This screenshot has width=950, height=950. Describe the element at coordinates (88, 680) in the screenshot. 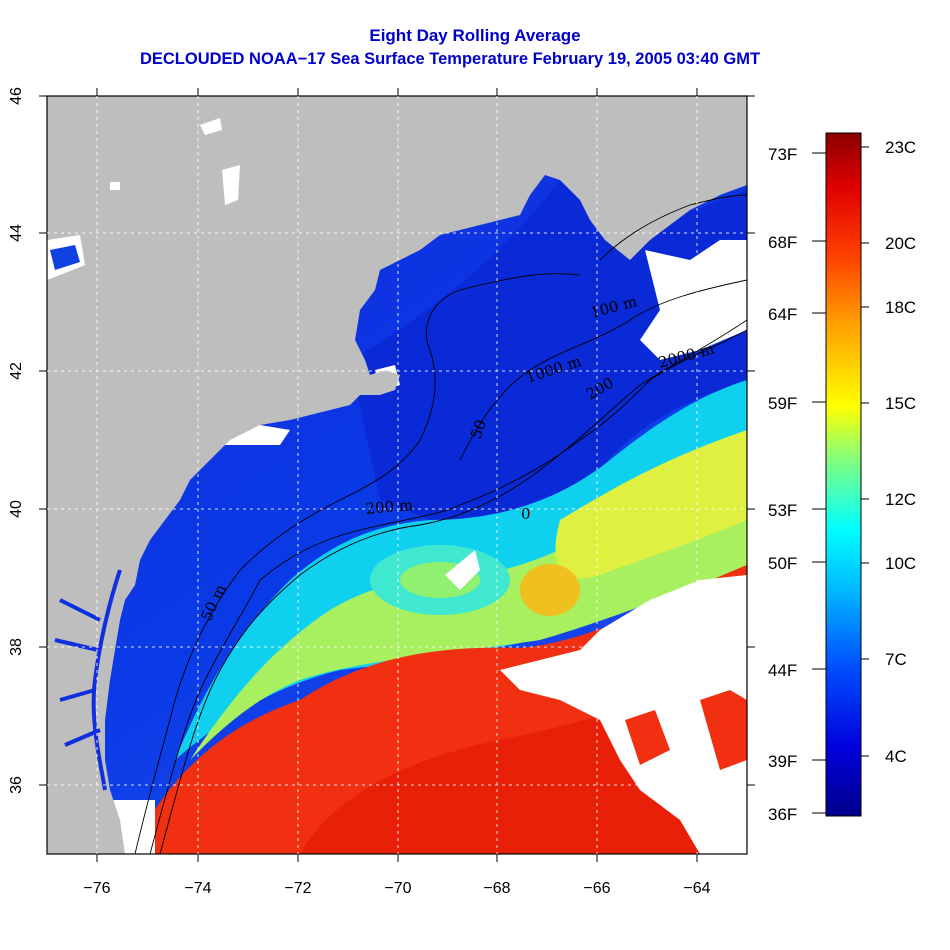

I see `chesapeake-bay` at that location.